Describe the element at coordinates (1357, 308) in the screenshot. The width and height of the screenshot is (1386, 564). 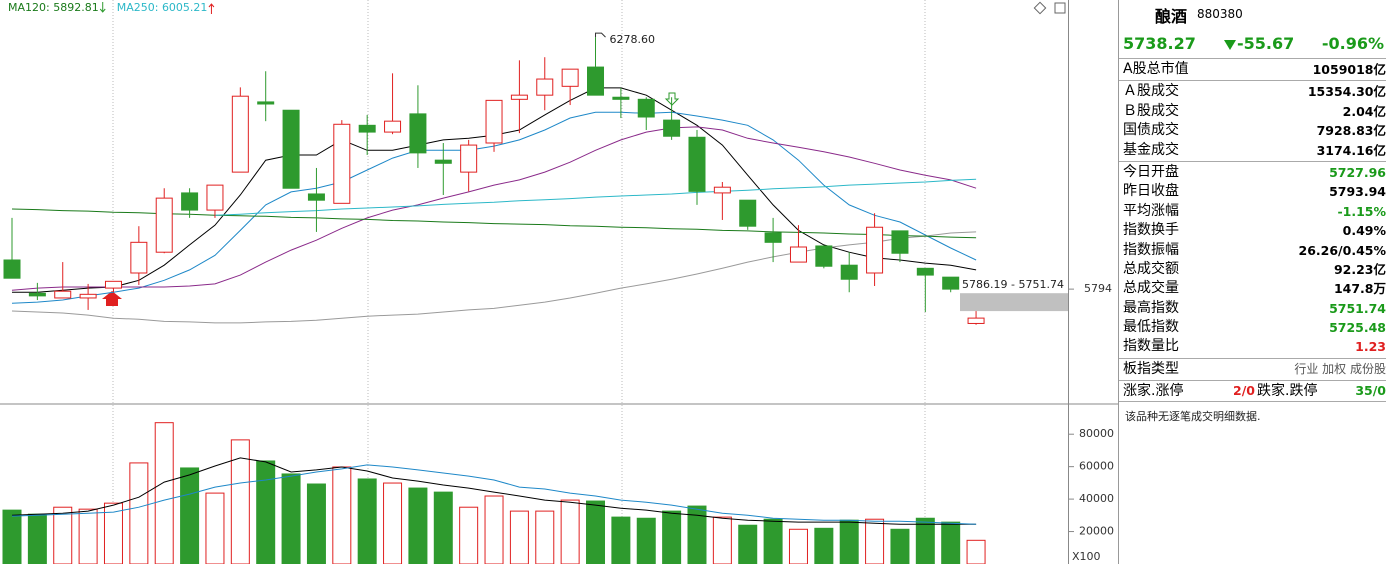
I see `stats-value: 5751.74` at that location.